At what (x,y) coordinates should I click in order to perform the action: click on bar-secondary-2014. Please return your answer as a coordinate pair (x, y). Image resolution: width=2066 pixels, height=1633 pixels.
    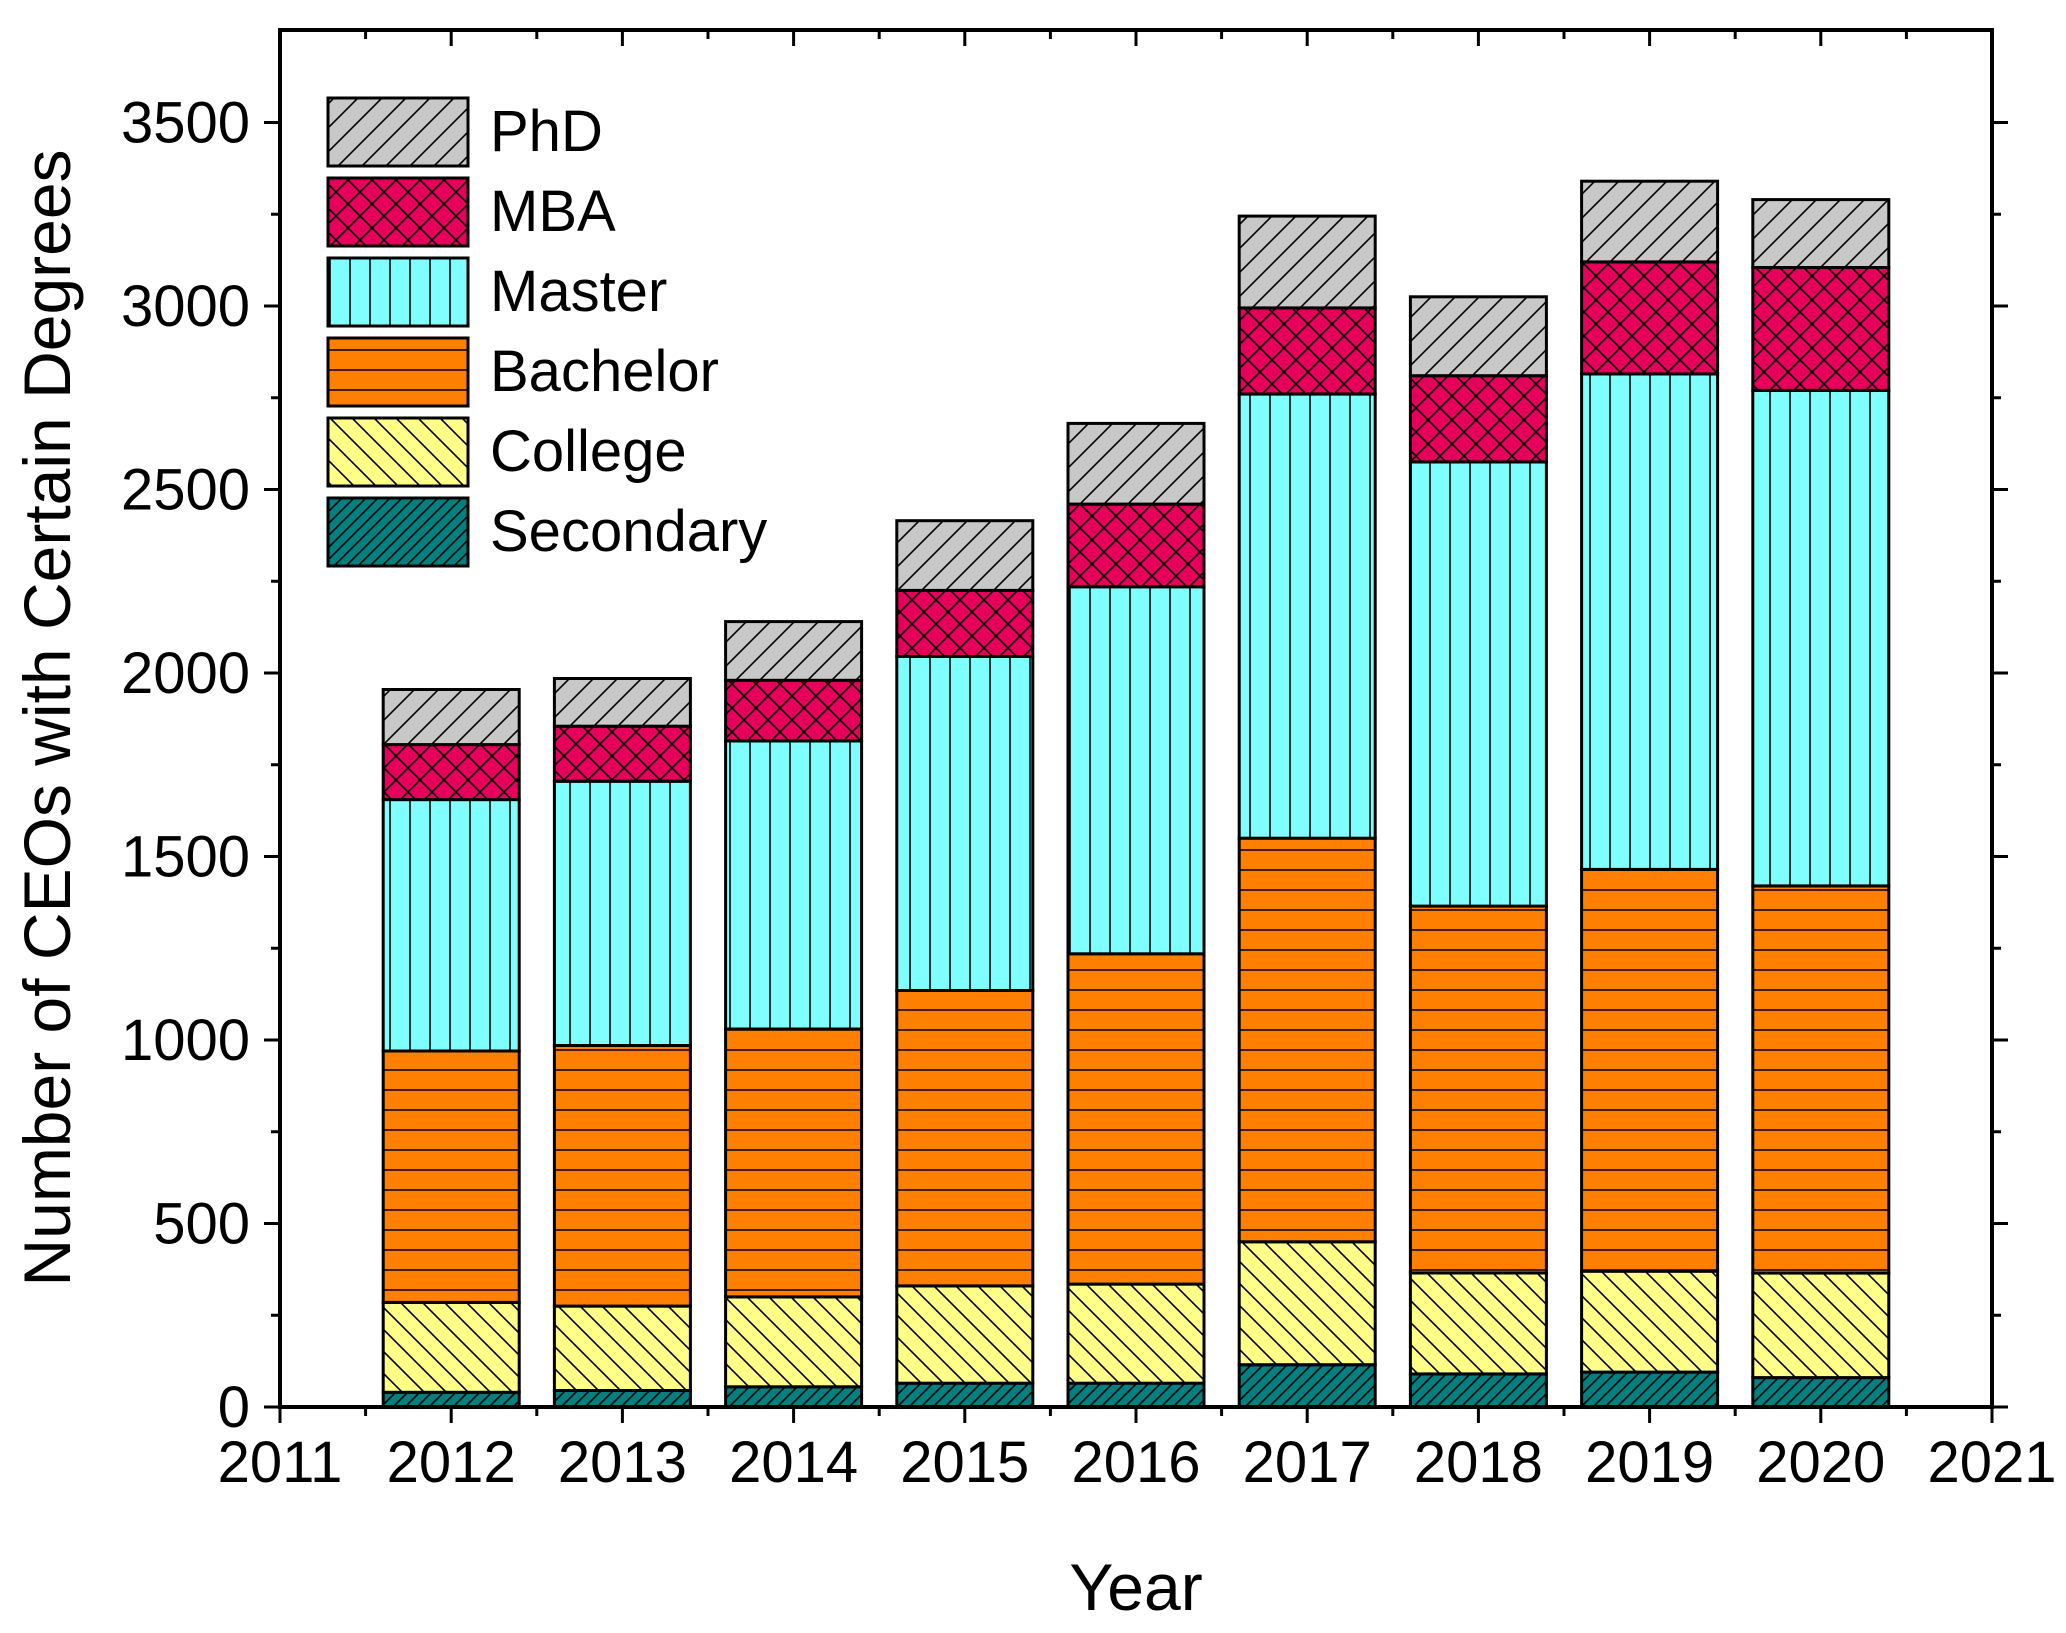
    Looking at the image, I should click on (794, 1397).